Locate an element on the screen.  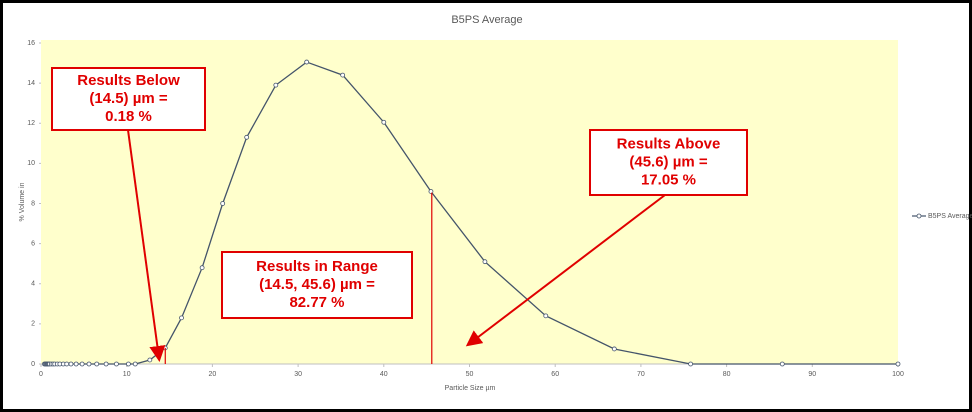
x-tick-label: 20 is located at coordinates (213, 374).